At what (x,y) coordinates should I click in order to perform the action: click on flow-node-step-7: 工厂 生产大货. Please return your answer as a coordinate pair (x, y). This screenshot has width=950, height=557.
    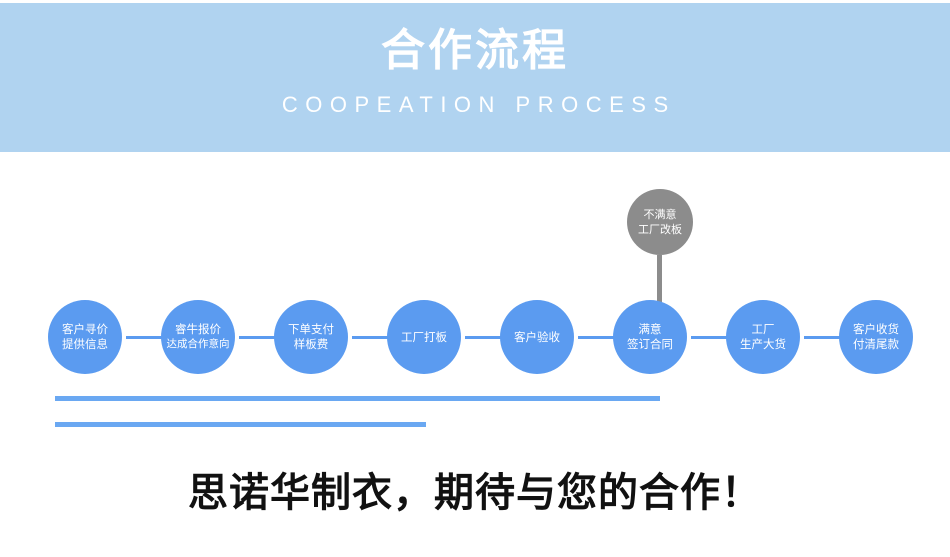
    Looking at the image, I should click on (763, 337).